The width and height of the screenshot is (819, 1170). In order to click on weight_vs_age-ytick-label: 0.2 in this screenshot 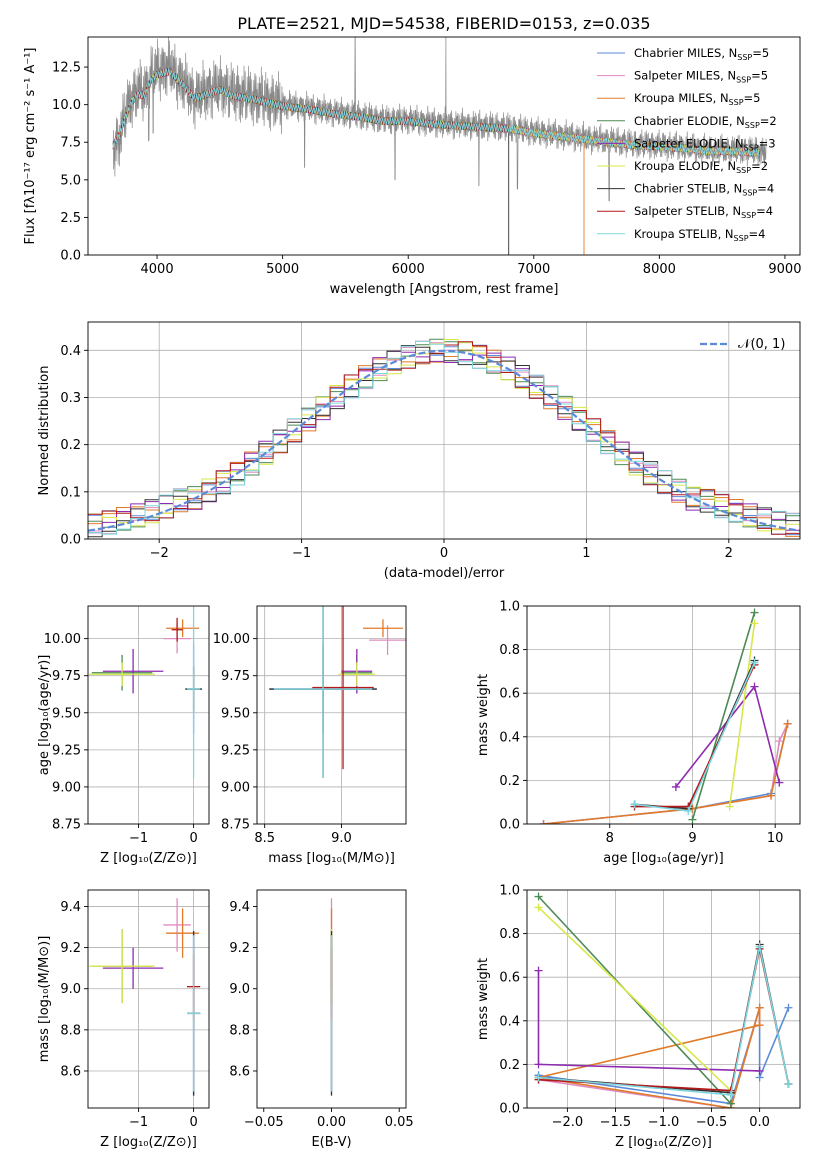, I will do `click(509, 781)`.